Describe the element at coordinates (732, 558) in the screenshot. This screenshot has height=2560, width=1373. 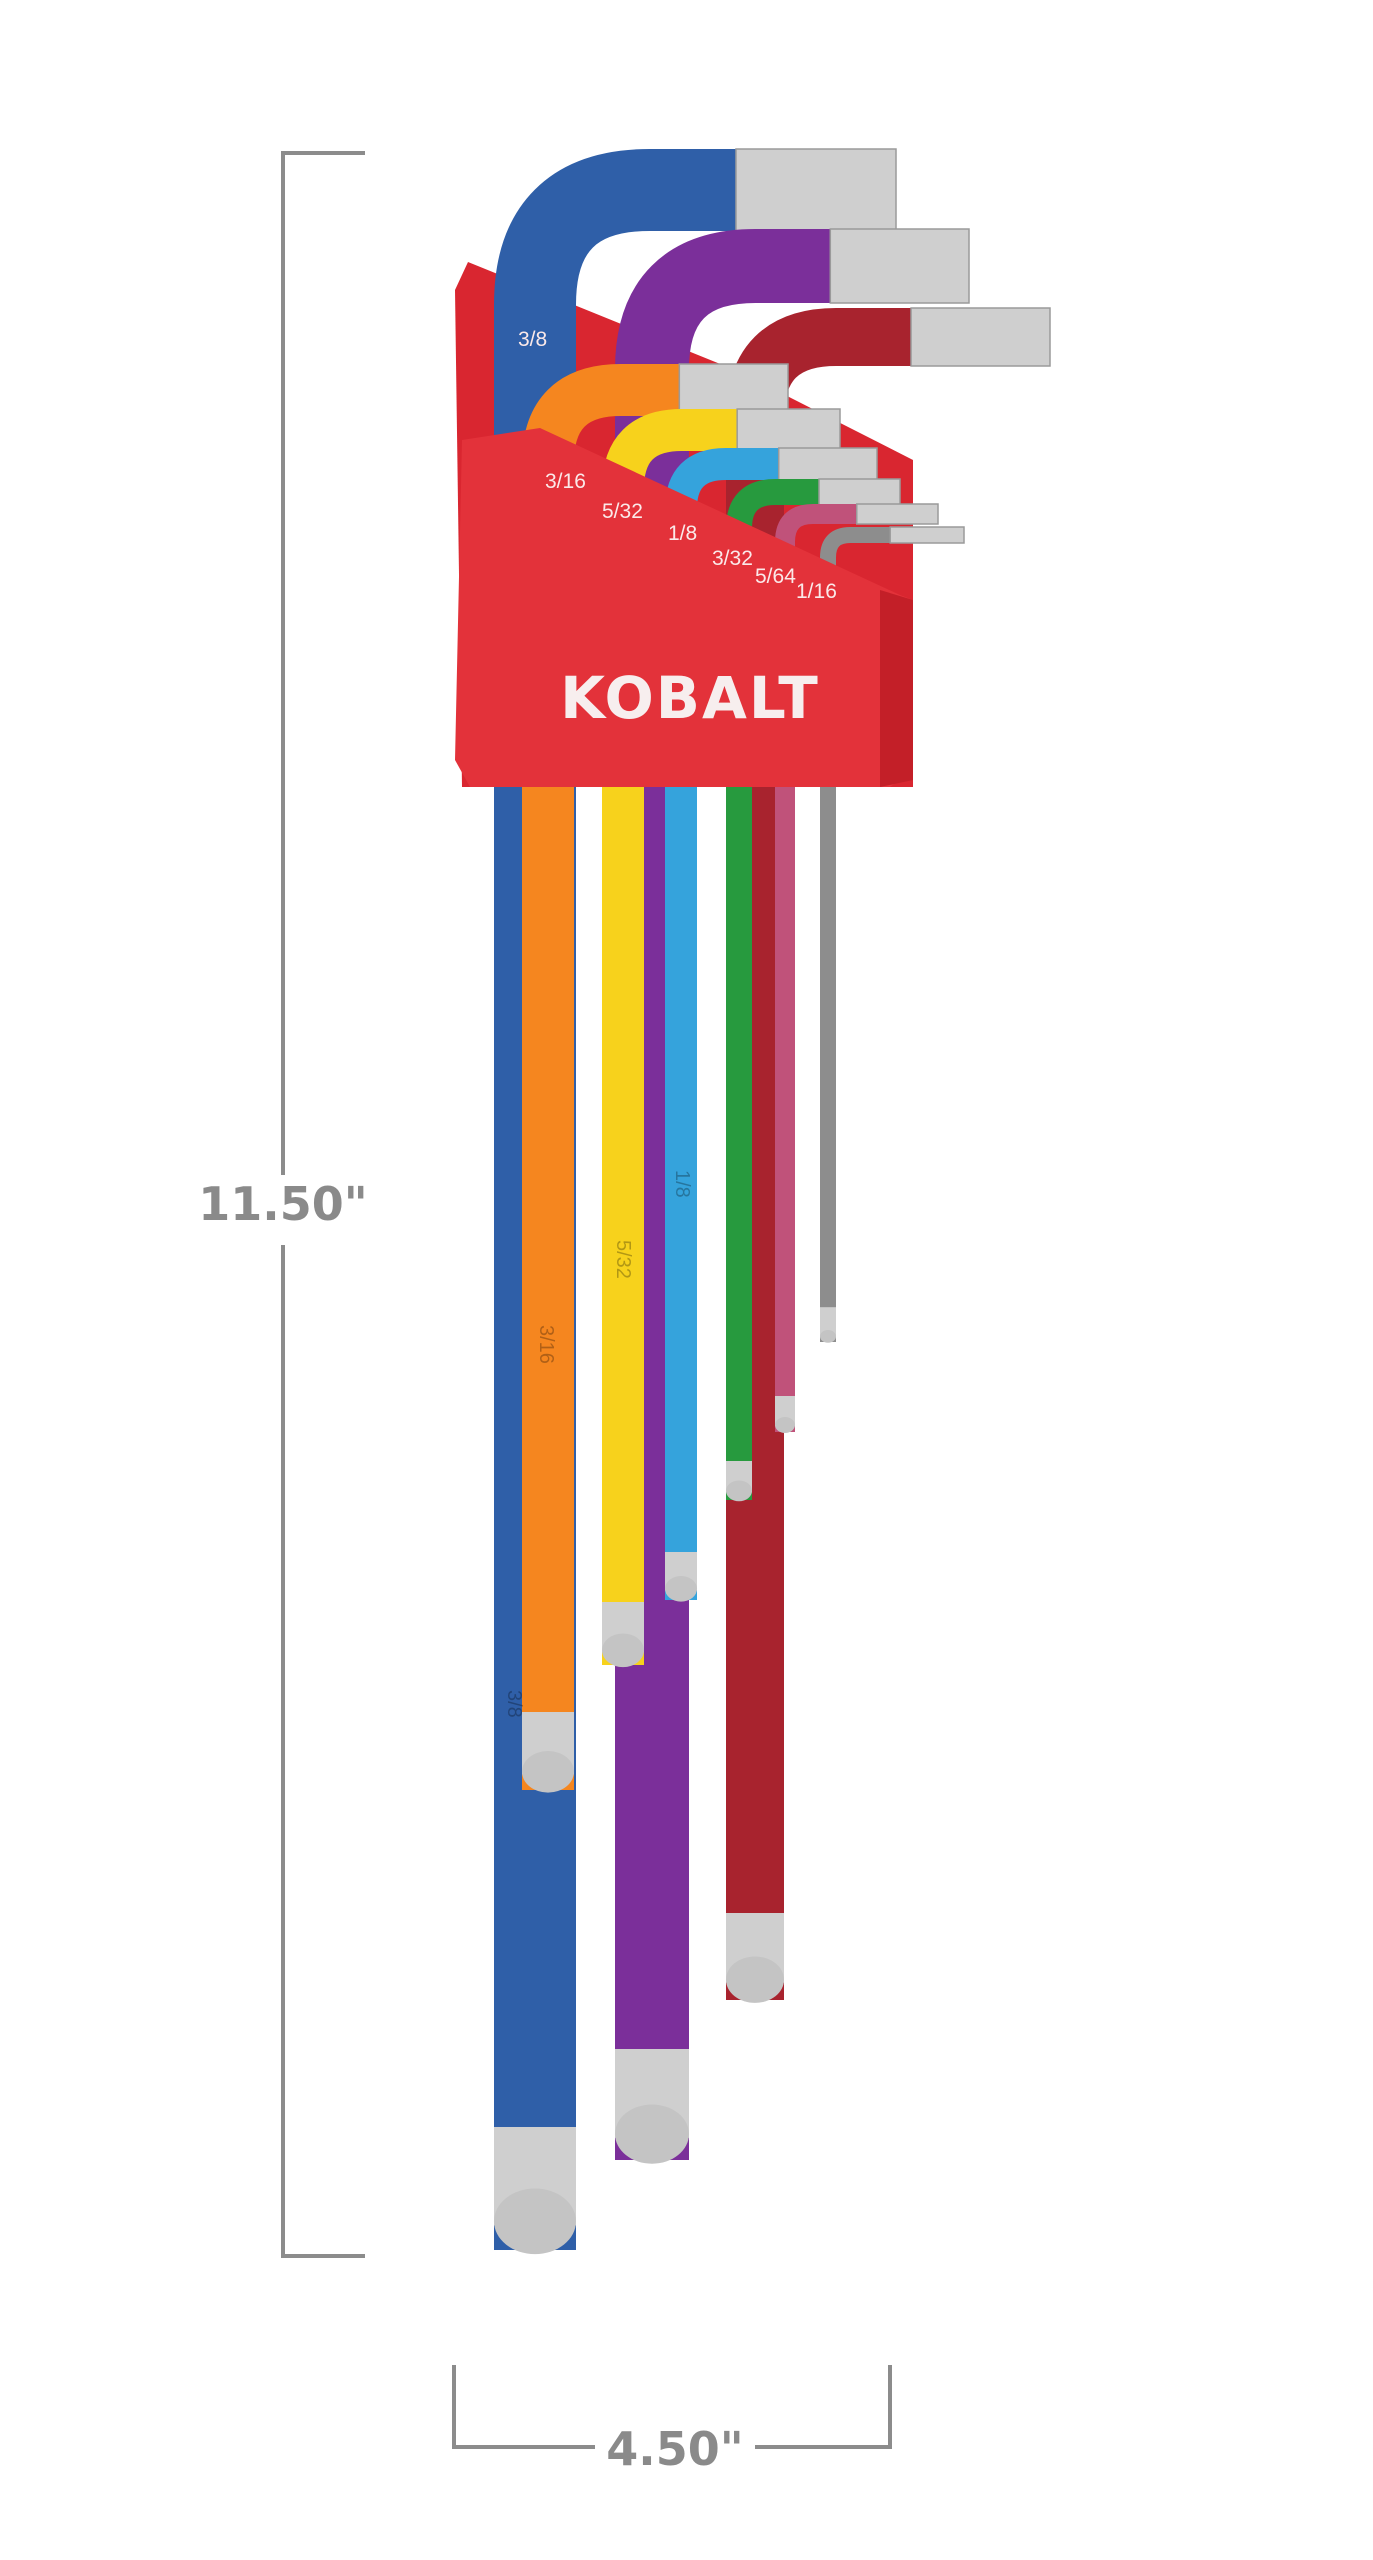
I see `holder-label: 3/32` at that location.